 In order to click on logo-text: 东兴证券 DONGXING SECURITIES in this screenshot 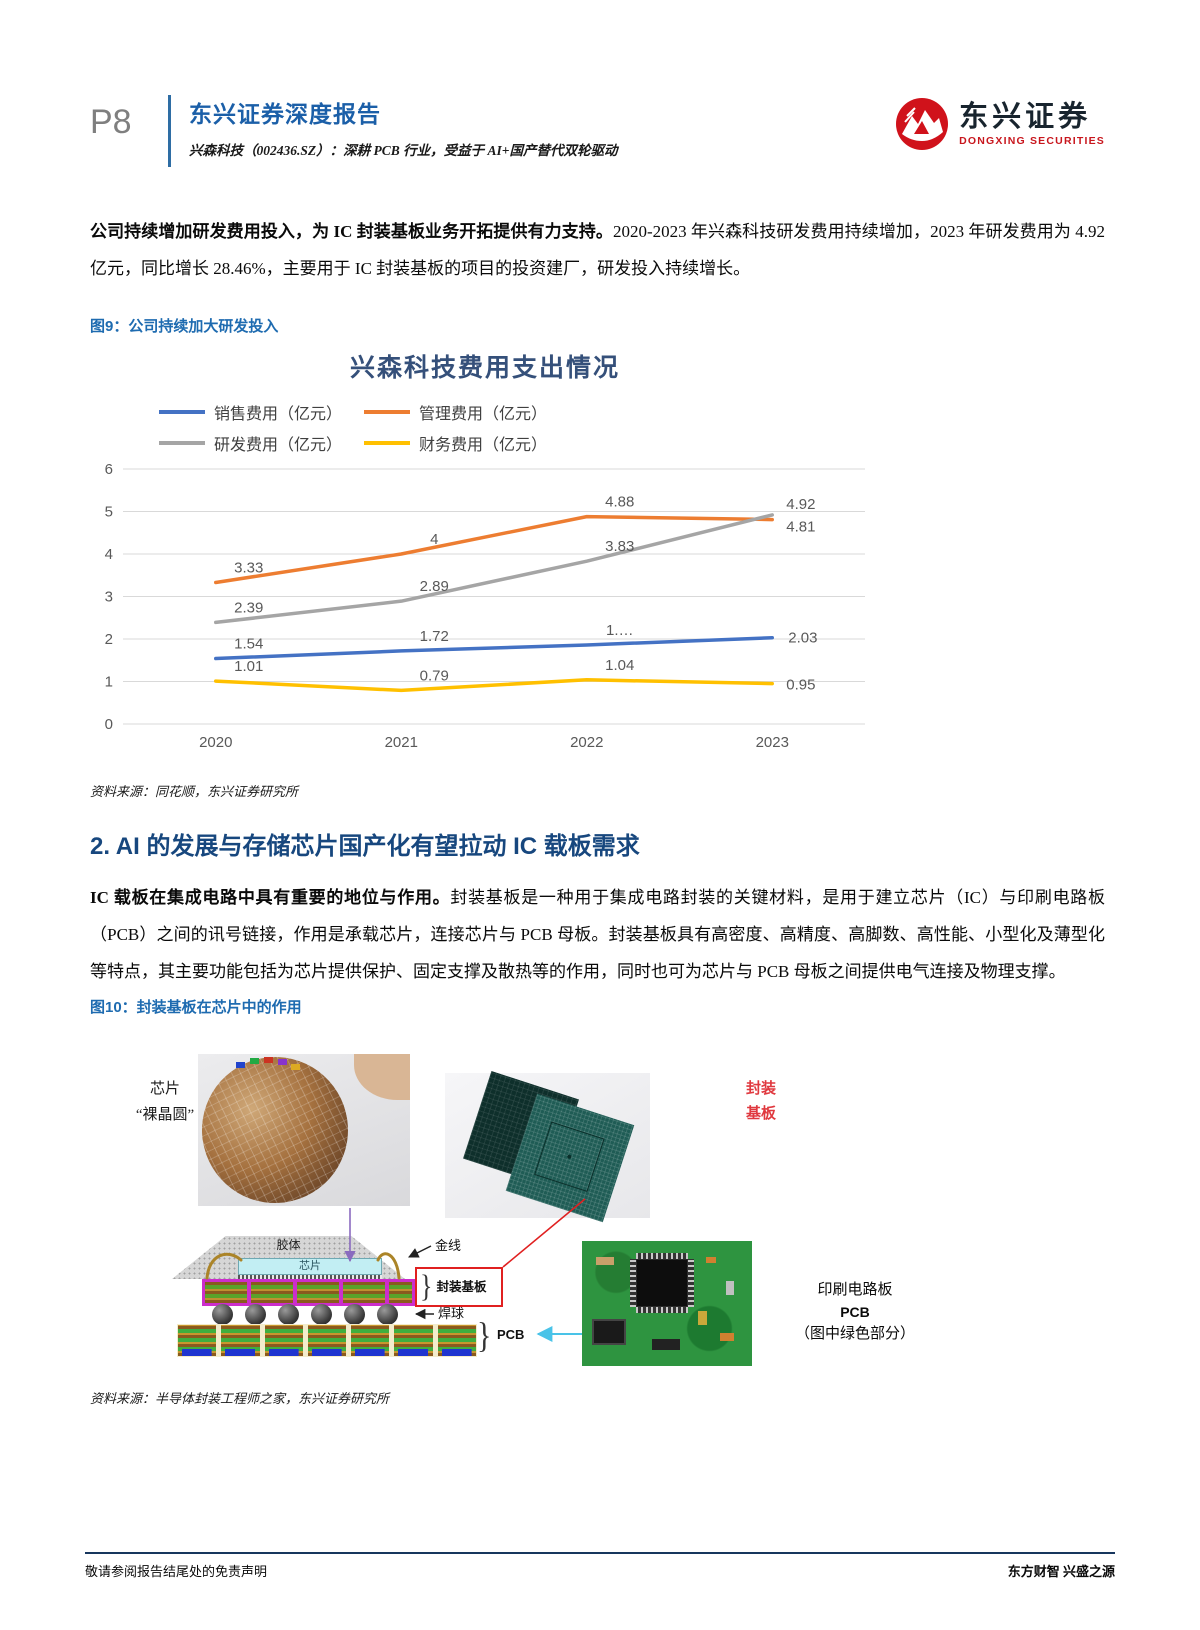, I will do `click(1032, 124)`.